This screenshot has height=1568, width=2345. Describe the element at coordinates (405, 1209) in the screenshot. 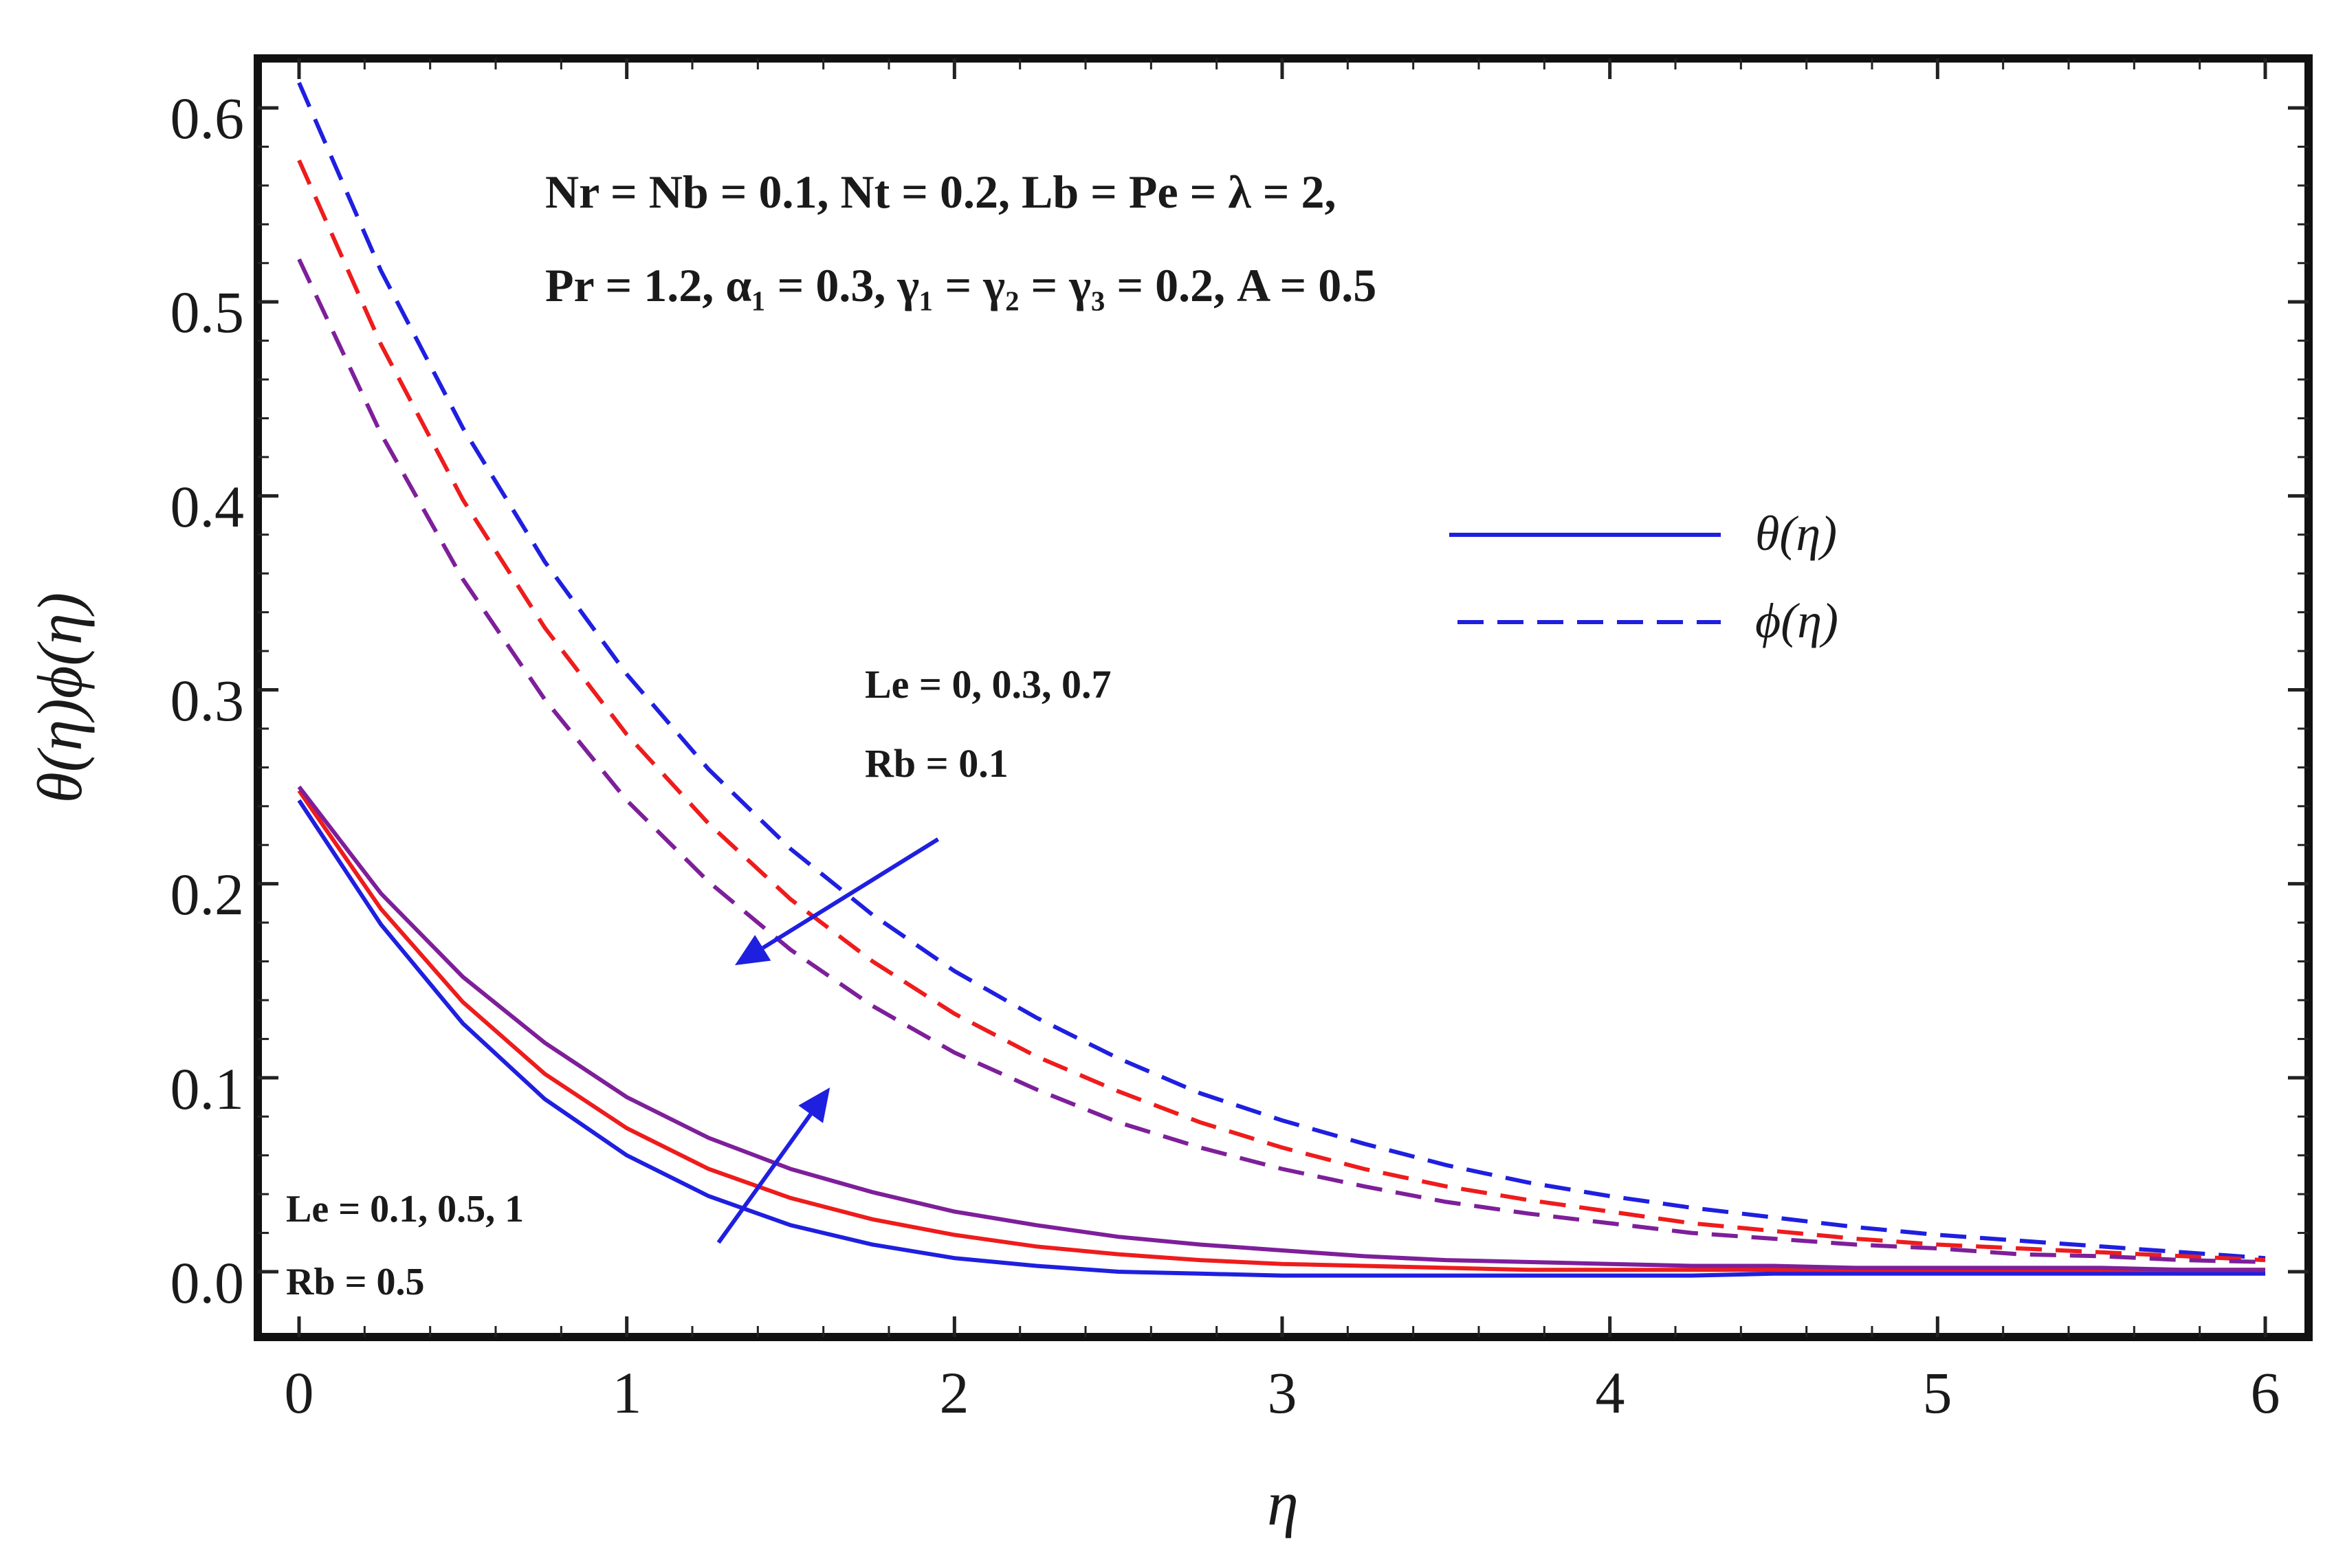

I see `theta-case-label-le: Le = 0.1, 0.5, 1` at that location.